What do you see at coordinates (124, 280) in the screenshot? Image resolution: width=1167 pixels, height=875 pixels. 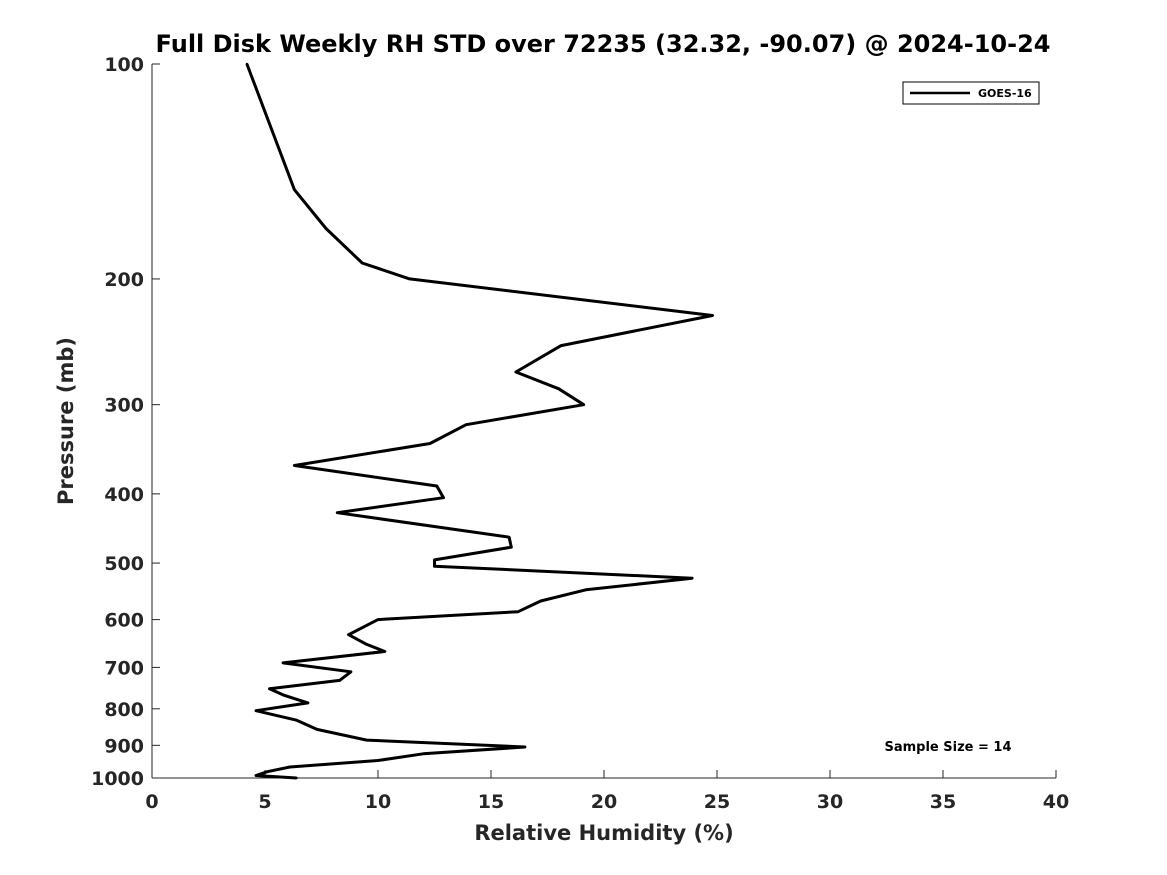 I see `y-tick-label: 200` at bounding box center [124, 280].